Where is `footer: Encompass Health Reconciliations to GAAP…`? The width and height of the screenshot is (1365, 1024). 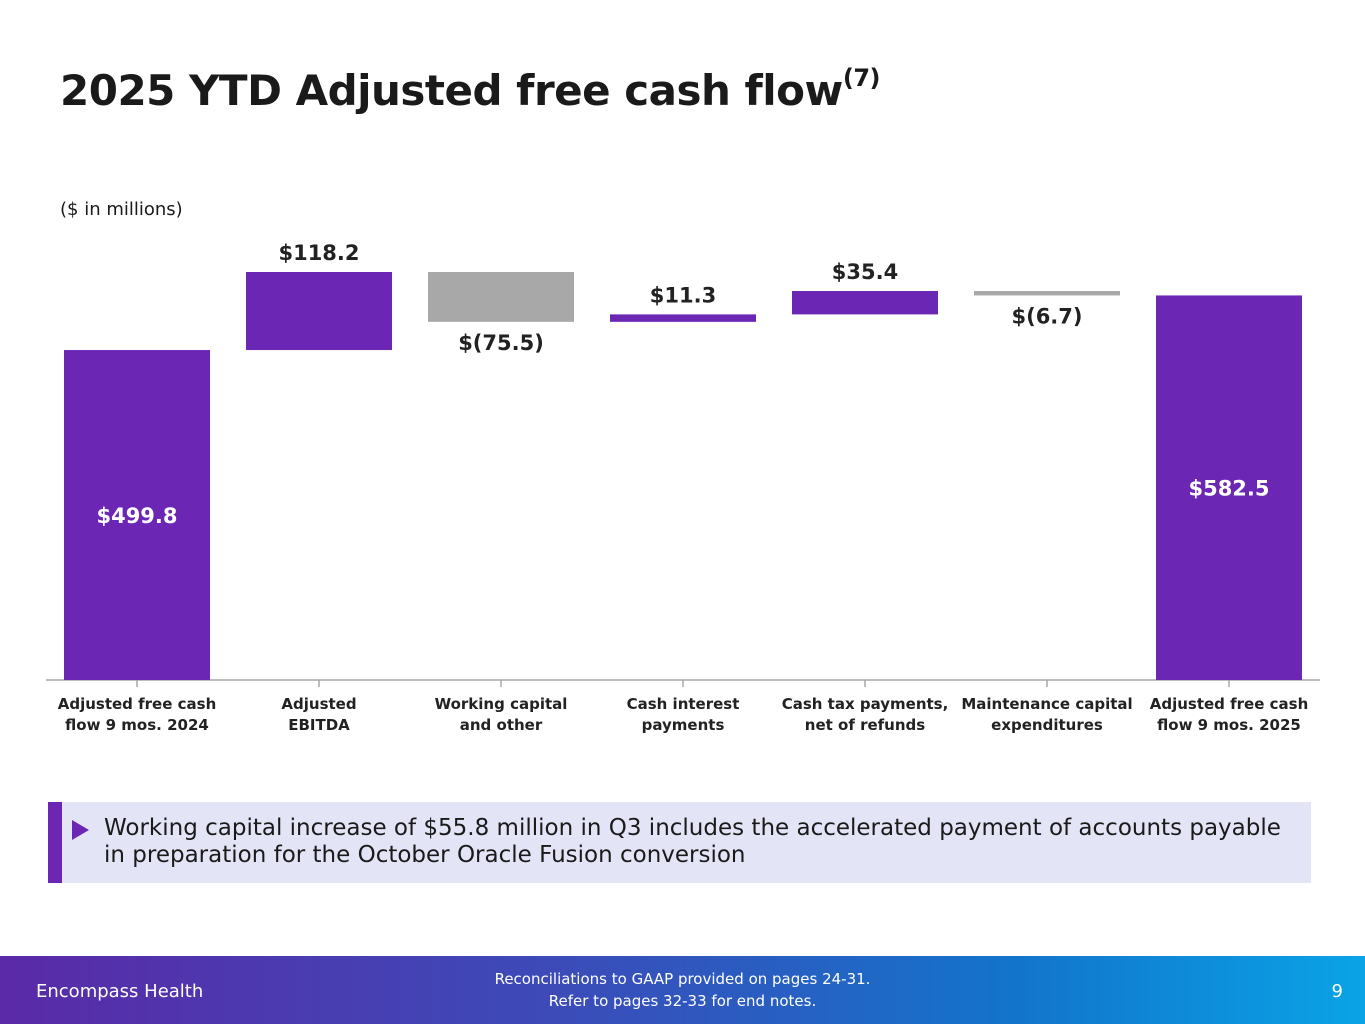
footer: Encompass Health Reconciliations to GAAP… is located at coordinates (682, 990).